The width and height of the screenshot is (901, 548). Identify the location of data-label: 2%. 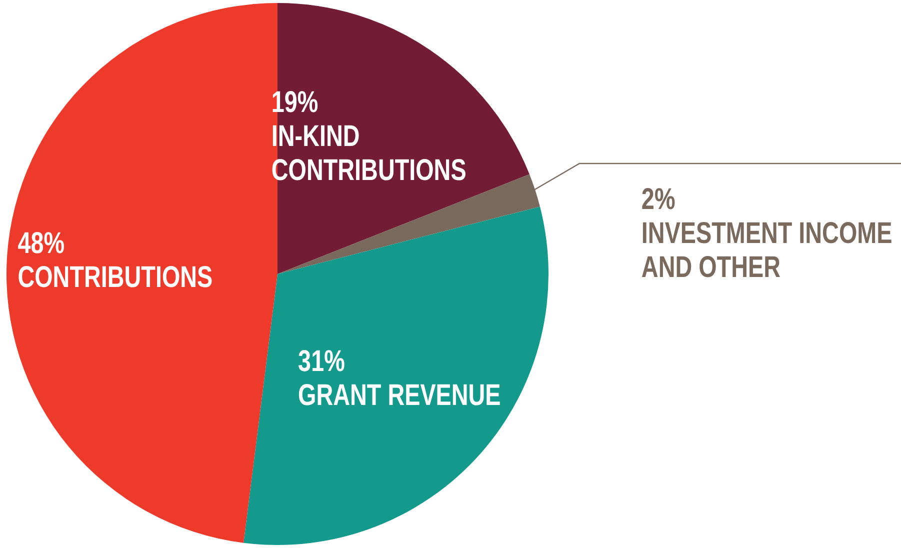
(658, 199).